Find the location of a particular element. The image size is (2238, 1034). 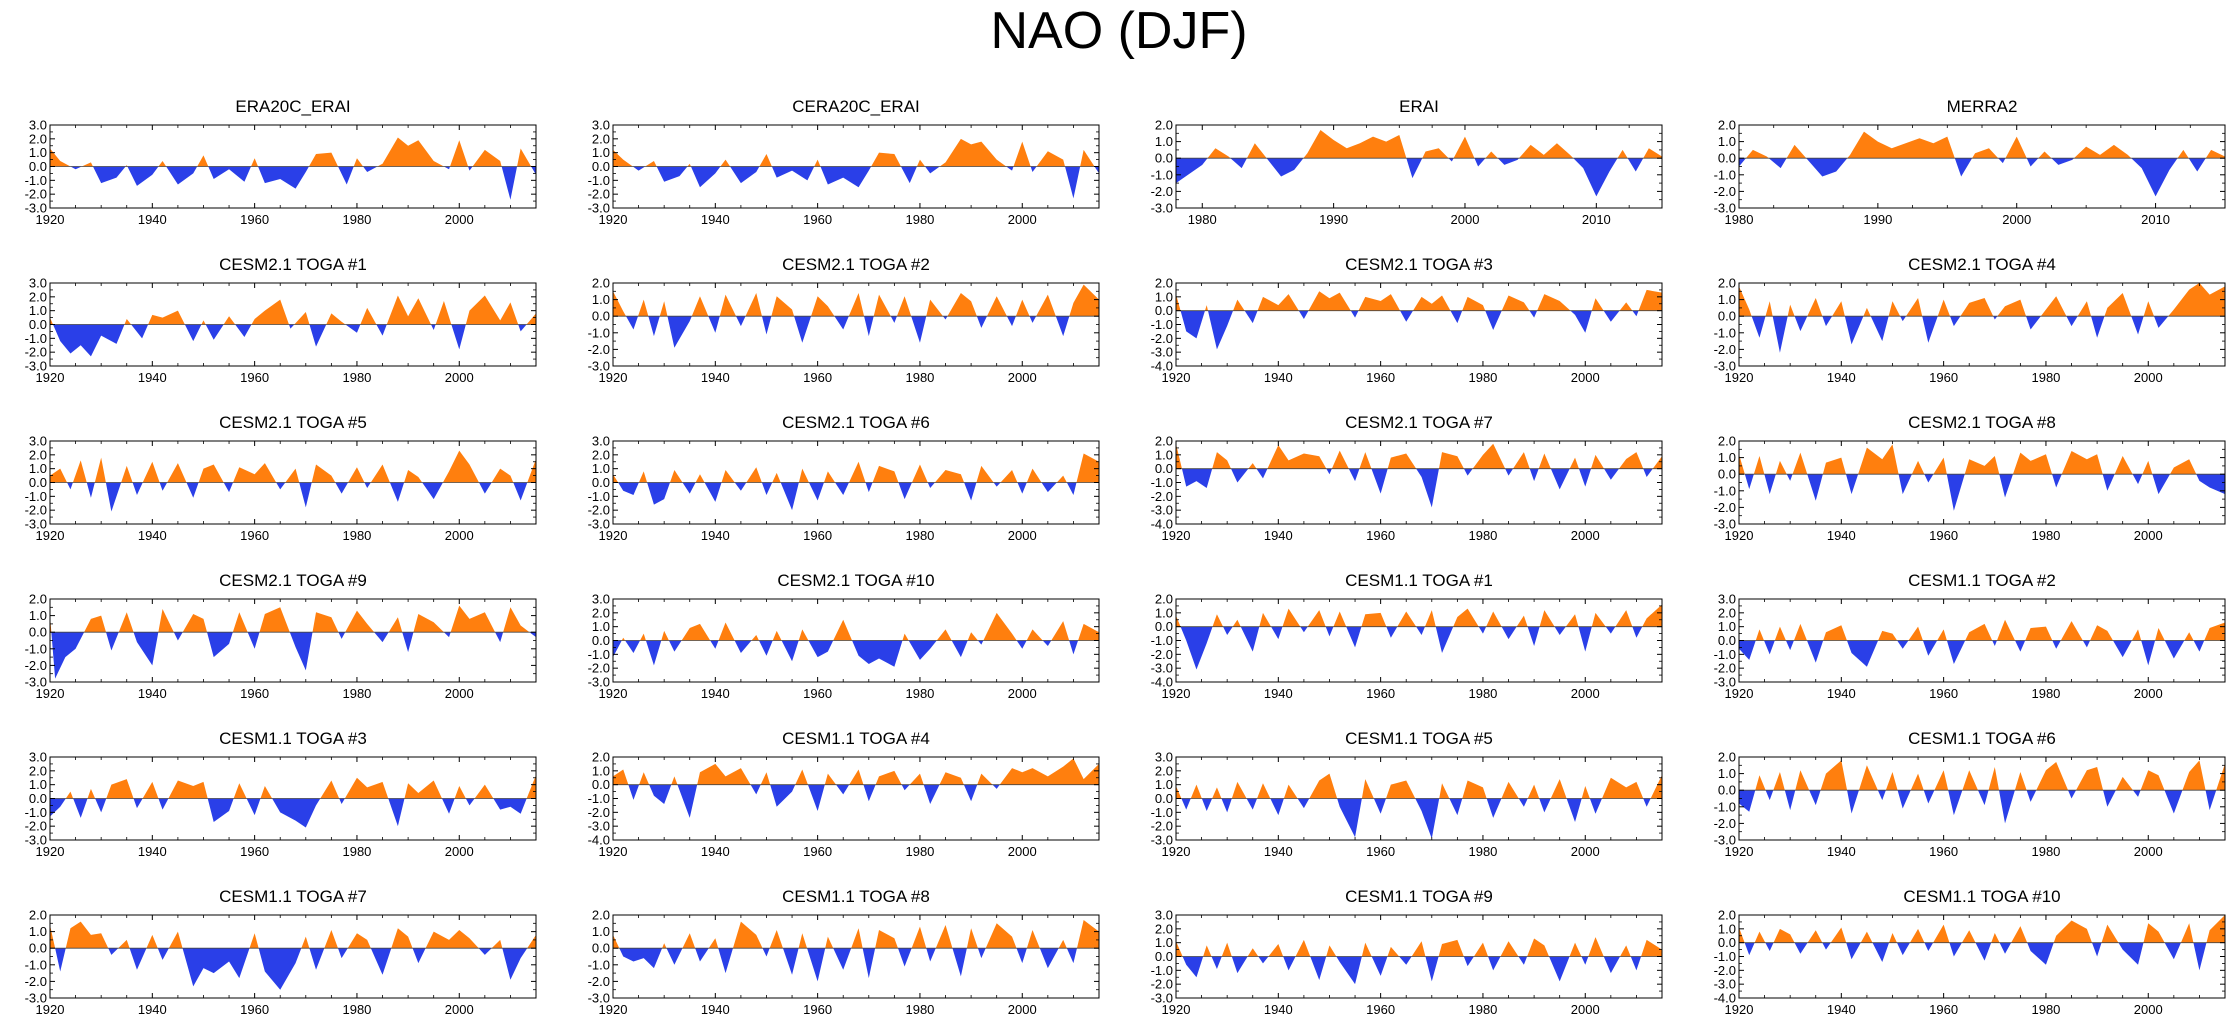

panel-title: CESM1.1 TOGA #6 is located at coordinates (1982, 738).